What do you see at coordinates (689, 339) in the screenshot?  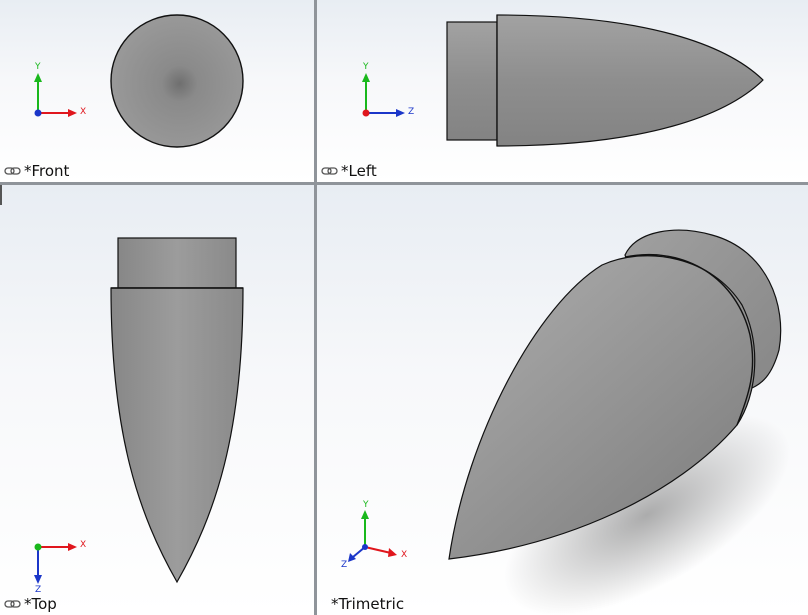 I see `shoulder-seam` at bounding box center [689, 339].